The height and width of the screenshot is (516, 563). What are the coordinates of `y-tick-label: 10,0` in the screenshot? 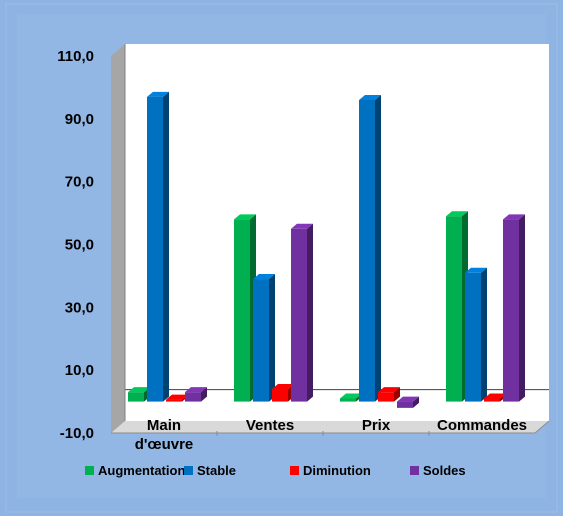 It's located at (79, 370).